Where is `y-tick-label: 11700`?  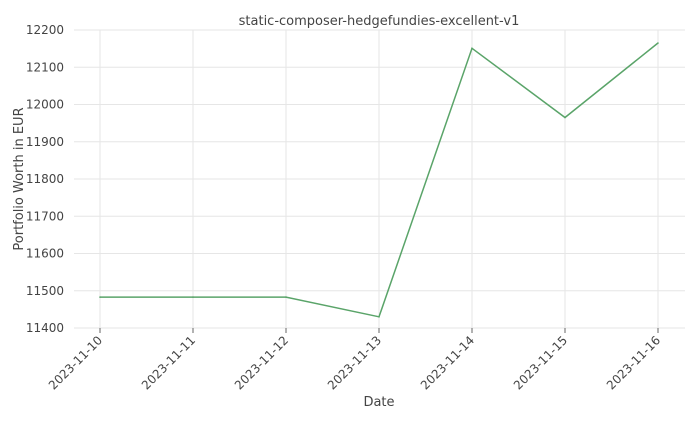 y-tick-label: 11700 is located at coordinates (45, 216).